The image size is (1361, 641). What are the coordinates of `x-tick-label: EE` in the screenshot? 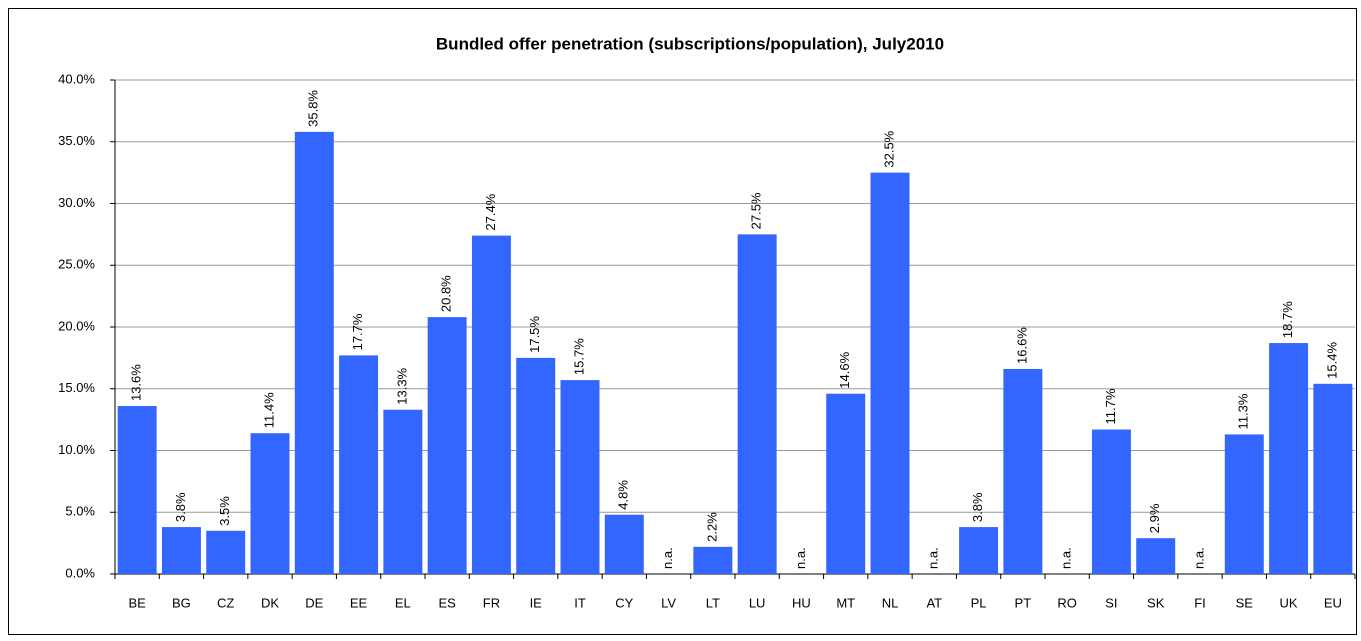 It's located at (359, 602).